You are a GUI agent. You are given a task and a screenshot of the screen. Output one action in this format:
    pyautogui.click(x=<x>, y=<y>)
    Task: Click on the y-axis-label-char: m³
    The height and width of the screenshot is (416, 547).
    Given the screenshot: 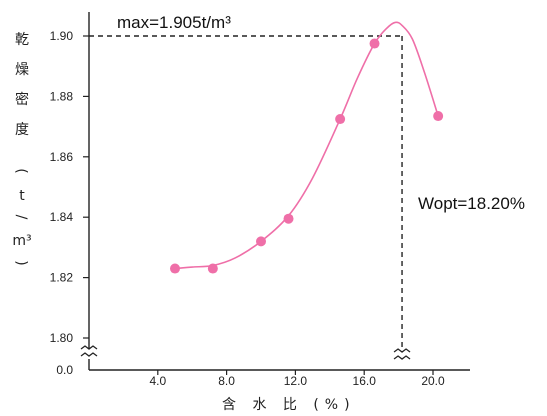 What is the action you would take?
    pyautogui.click(x=21, y=241)
    